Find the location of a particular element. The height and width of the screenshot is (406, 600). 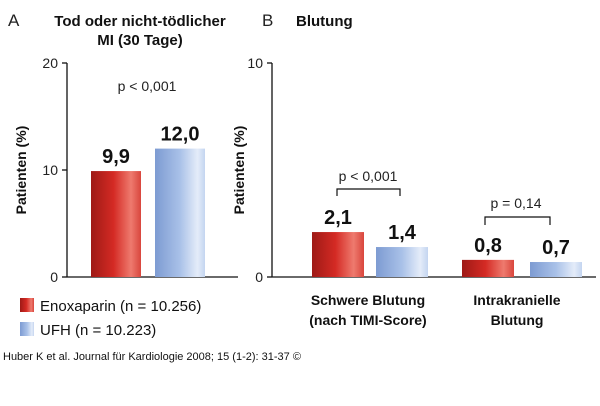

panel-b-category-2-line2: Blutung is located at coordinates (517, 320).